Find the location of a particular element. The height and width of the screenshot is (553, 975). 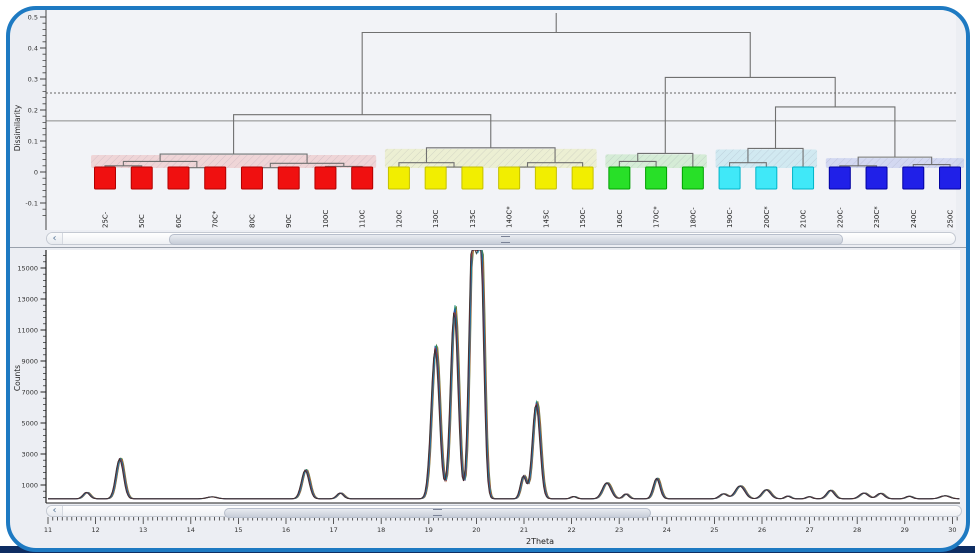

two-theta-tick-label: 11 is located at coordinates (48, 530).